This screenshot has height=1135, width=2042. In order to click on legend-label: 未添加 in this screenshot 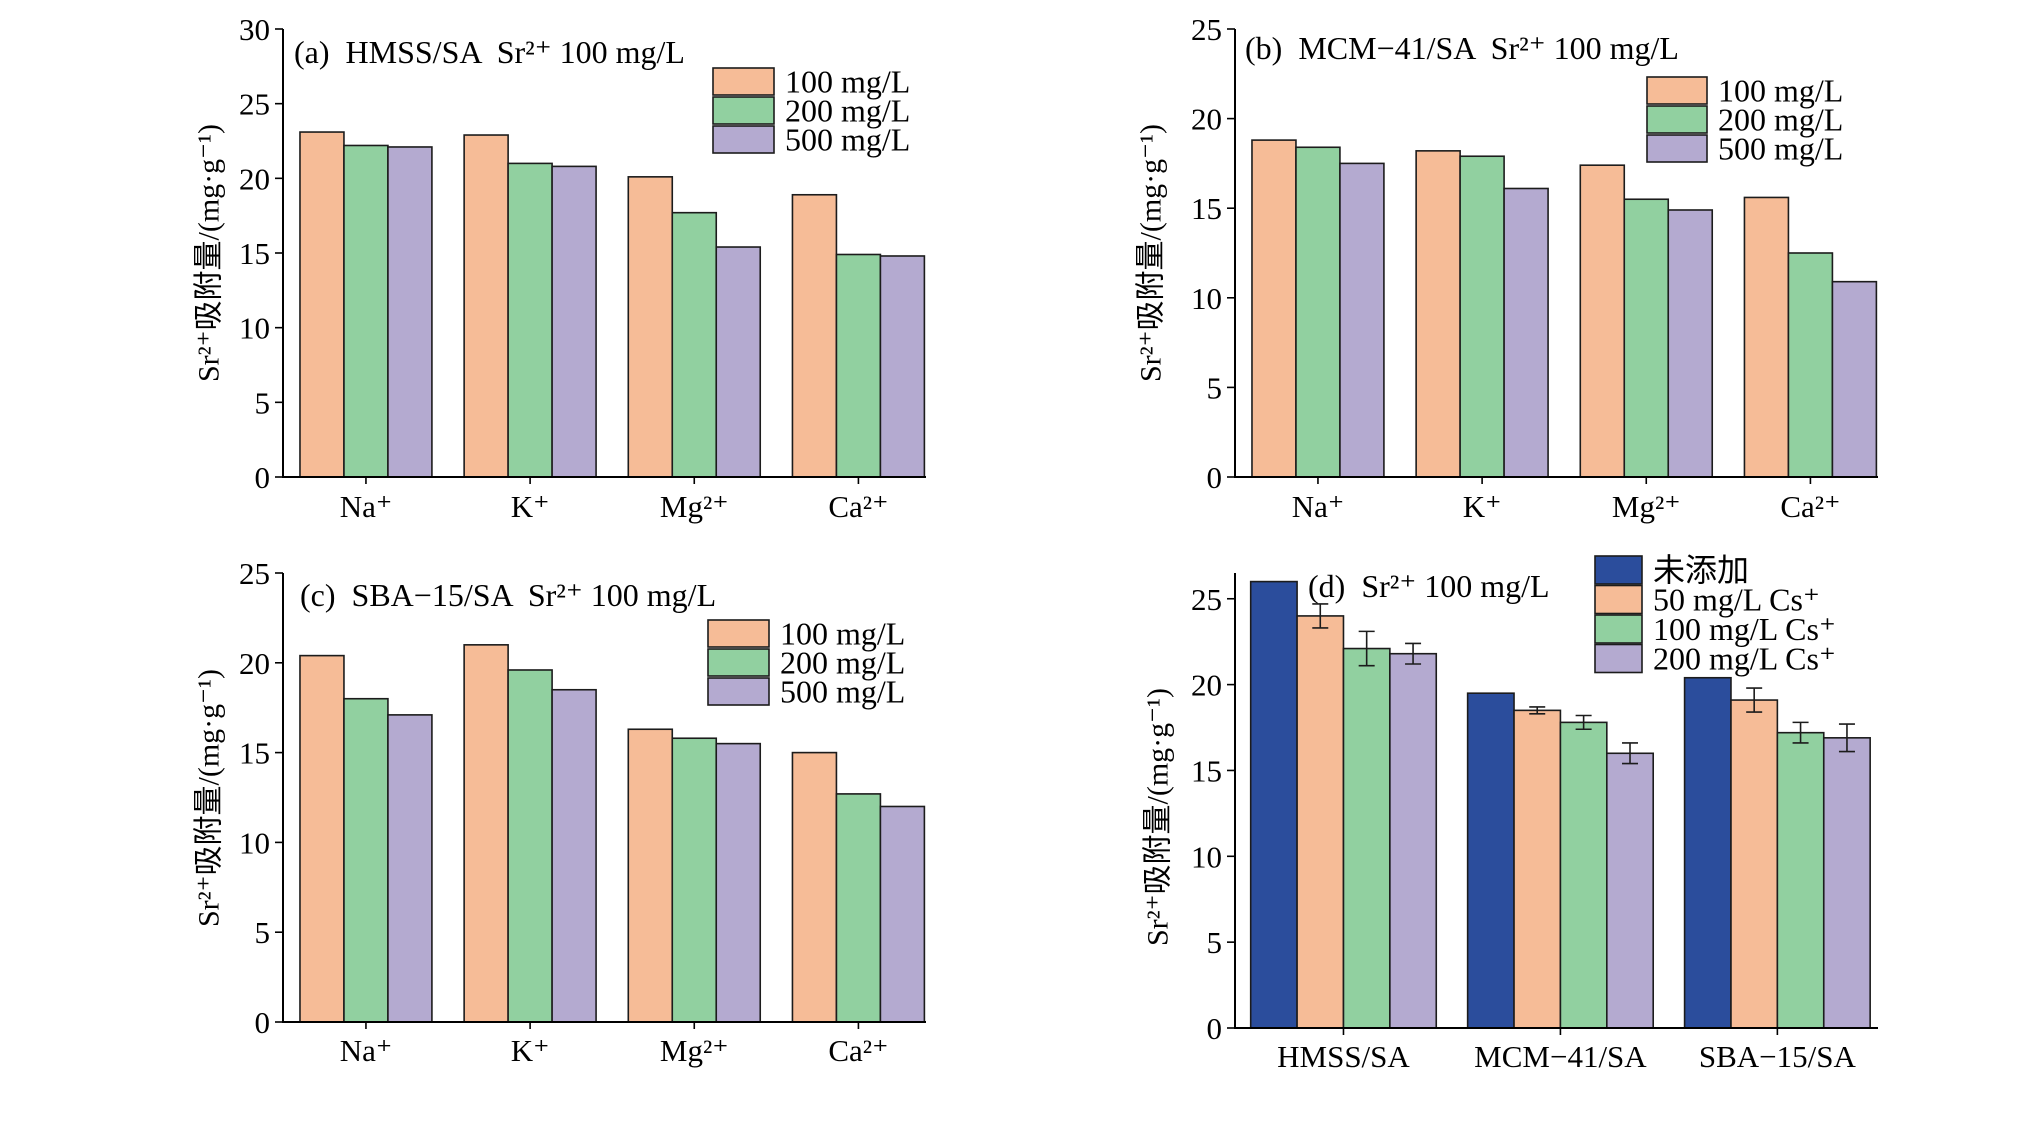, I will do `click(1701, 570)`.